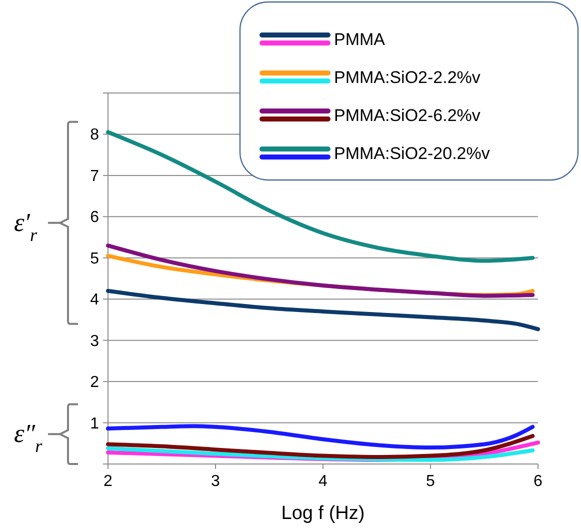 The width and height of the screenshot is (581, 529). What do you see at coordinates (95, 423) in the screenshot?
I see `y-tick-label: 1` at bounding box center [95, 423].